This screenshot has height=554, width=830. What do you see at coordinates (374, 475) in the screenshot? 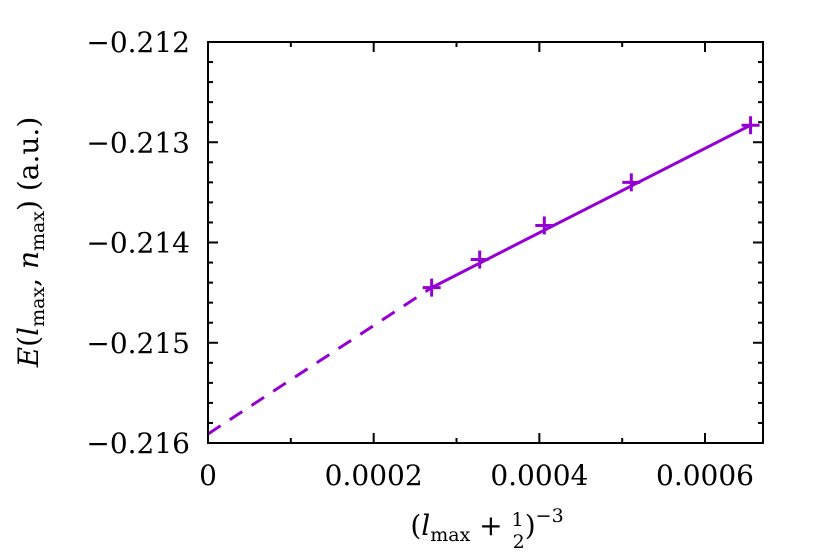
I see `x-tick-label: 0.0002` at bounding box center [374, 475].